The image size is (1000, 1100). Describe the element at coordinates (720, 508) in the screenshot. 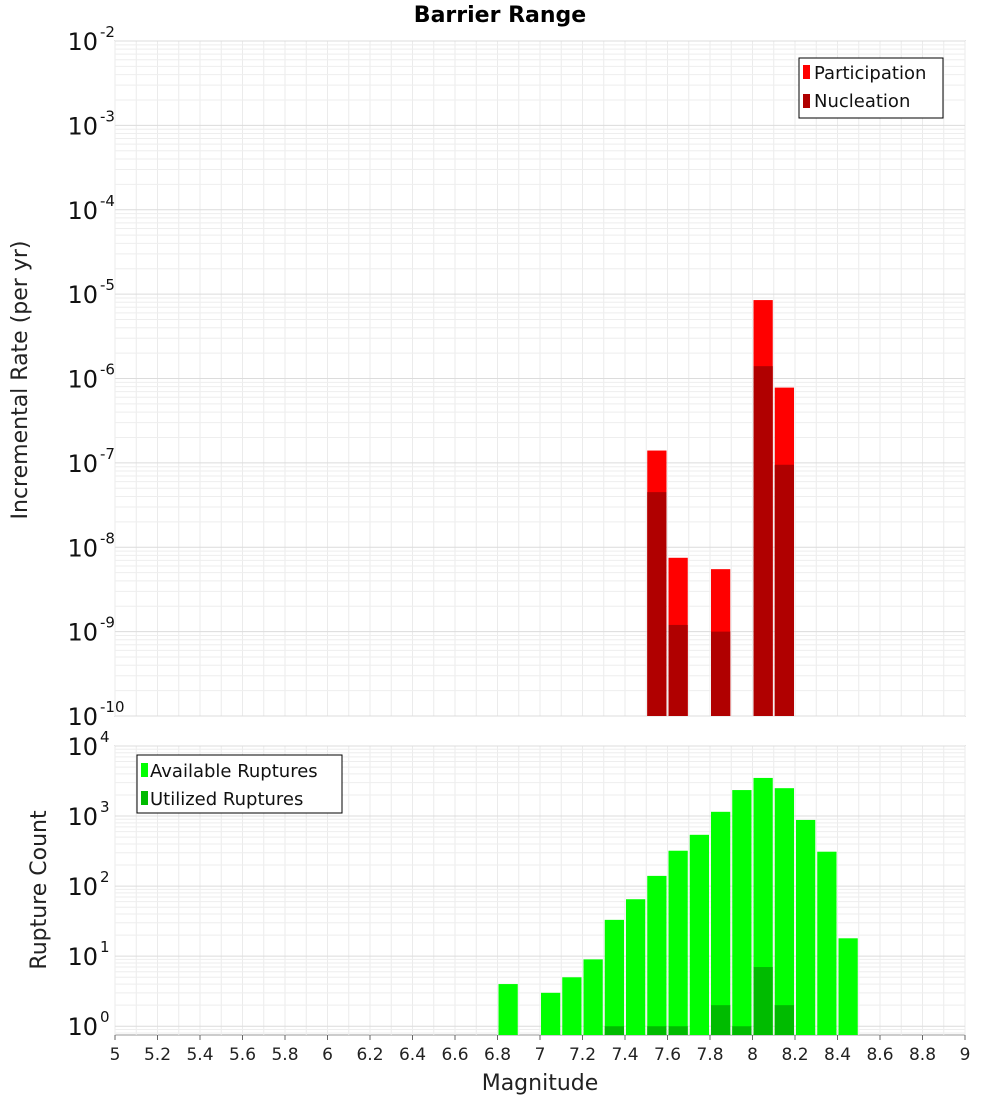

I see `rate-bars` at that location.